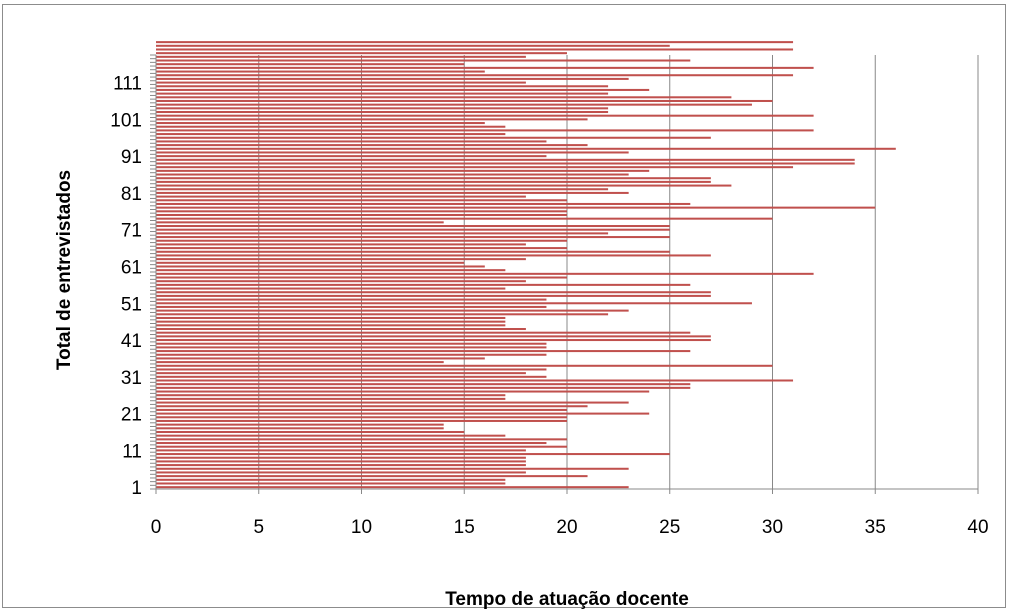 The width and height of the screenshot is (1011, 613). I want to click on x-tick-label-40: 40, so click(977, 527).